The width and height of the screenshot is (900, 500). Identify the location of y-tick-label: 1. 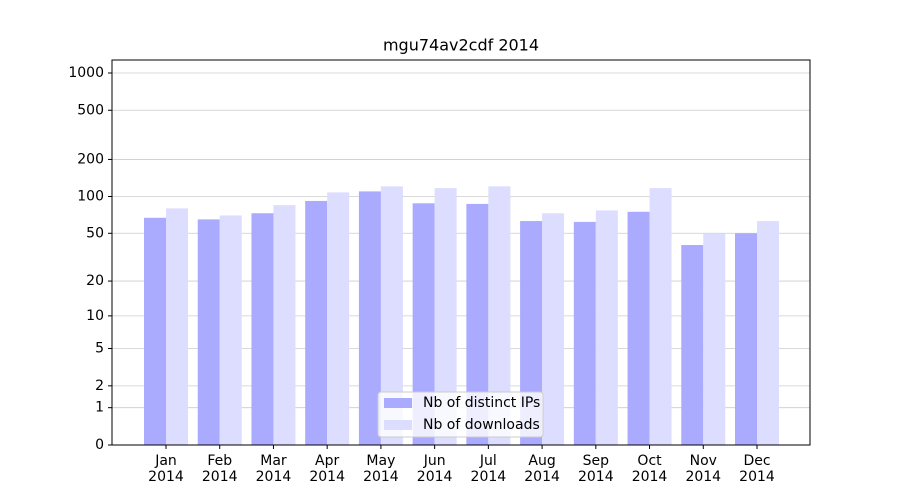
(99, 408).